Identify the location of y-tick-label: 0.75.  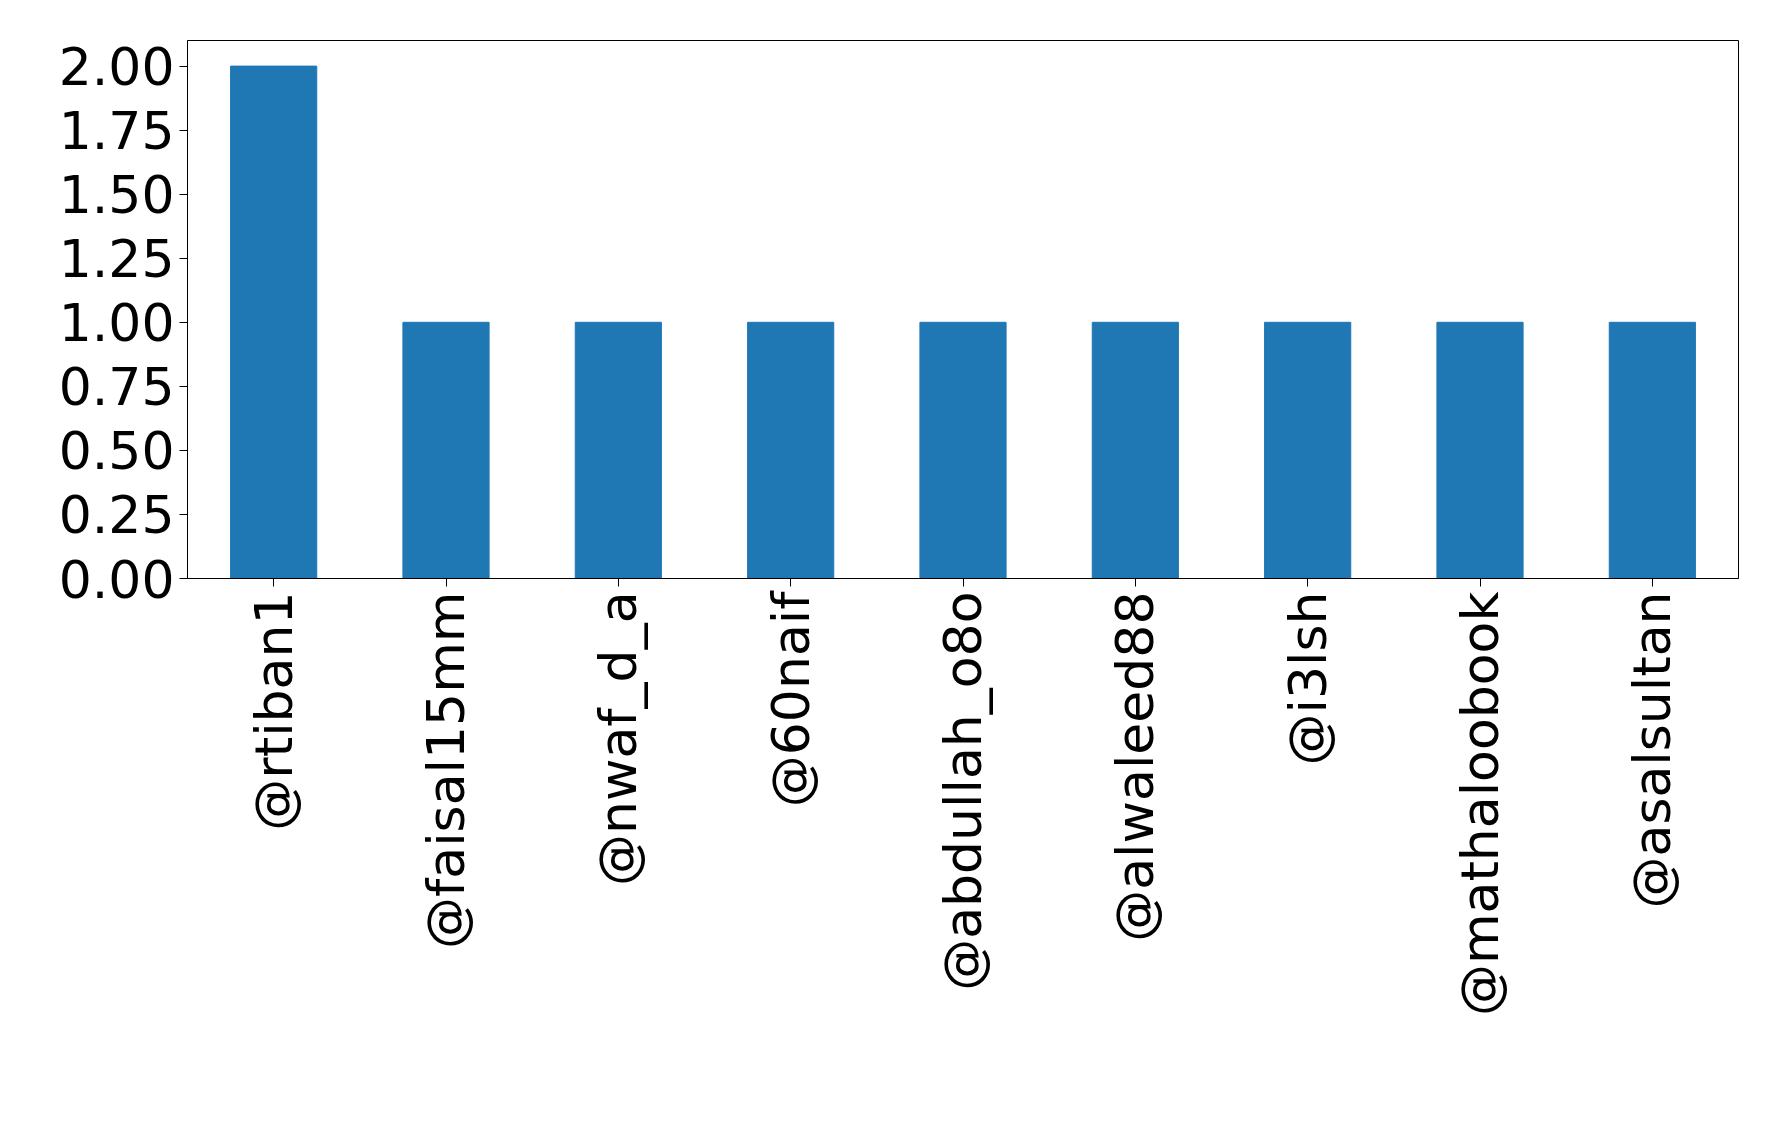
(116, 387).